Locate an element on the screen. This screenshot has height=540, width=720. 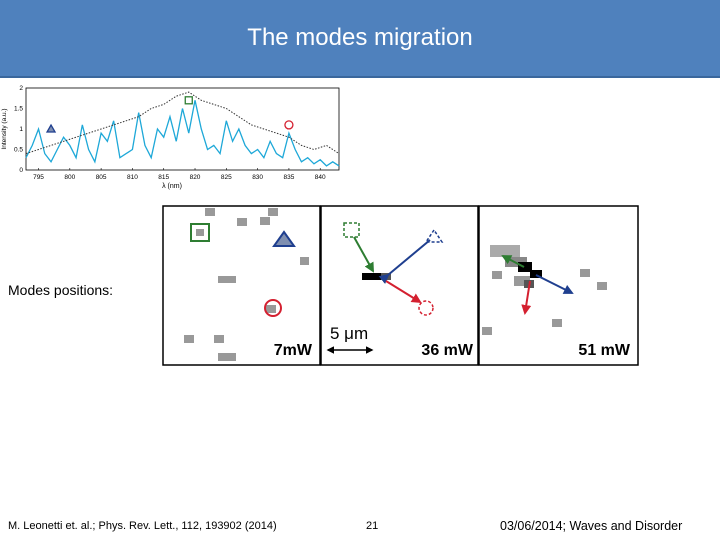
panel-power-label: 51 mW is located at coordinates (604, 350).